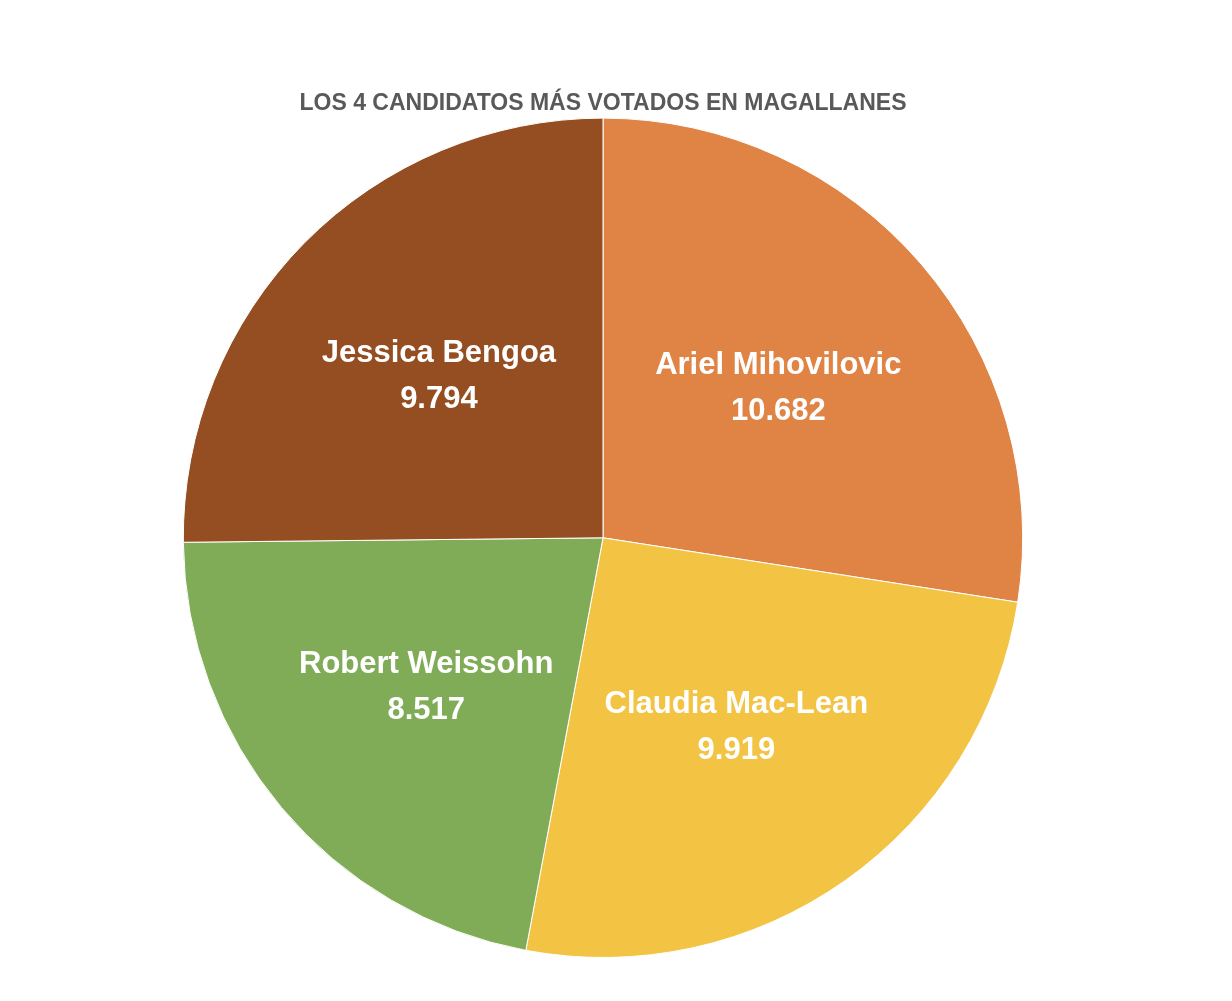  What do you see at coordinates (736, 748) in the screenshot?
I see `data-label: 9.919` at bounding box center [736, 748].